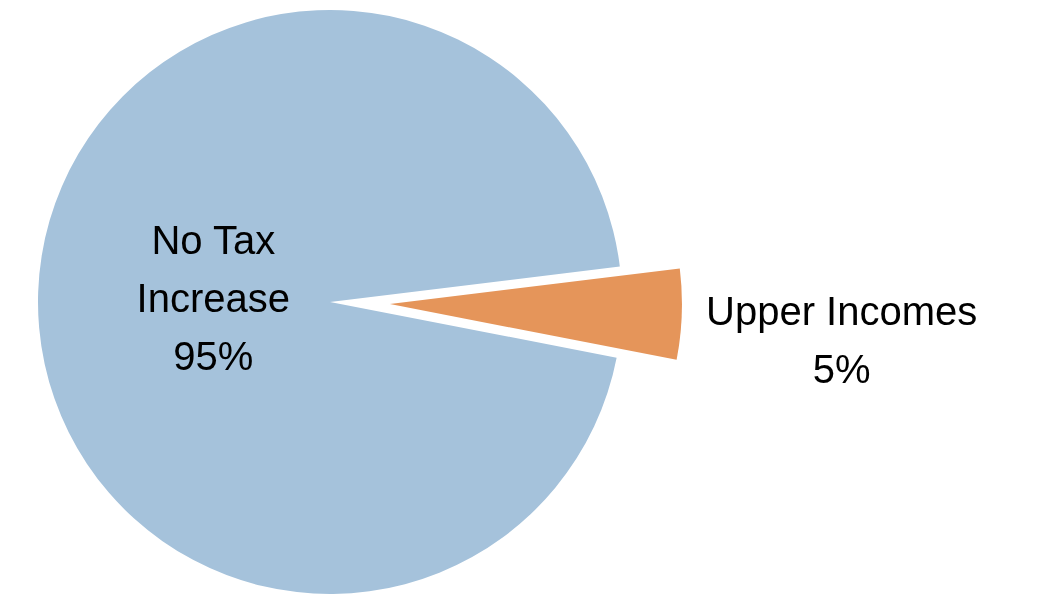 The width and height of the screenshot is (1061, 596). What do you see at coordinates (213, 268) in the screenshot?
I see `slice-label: No Tax Increase` at bounding box center [213, 268].